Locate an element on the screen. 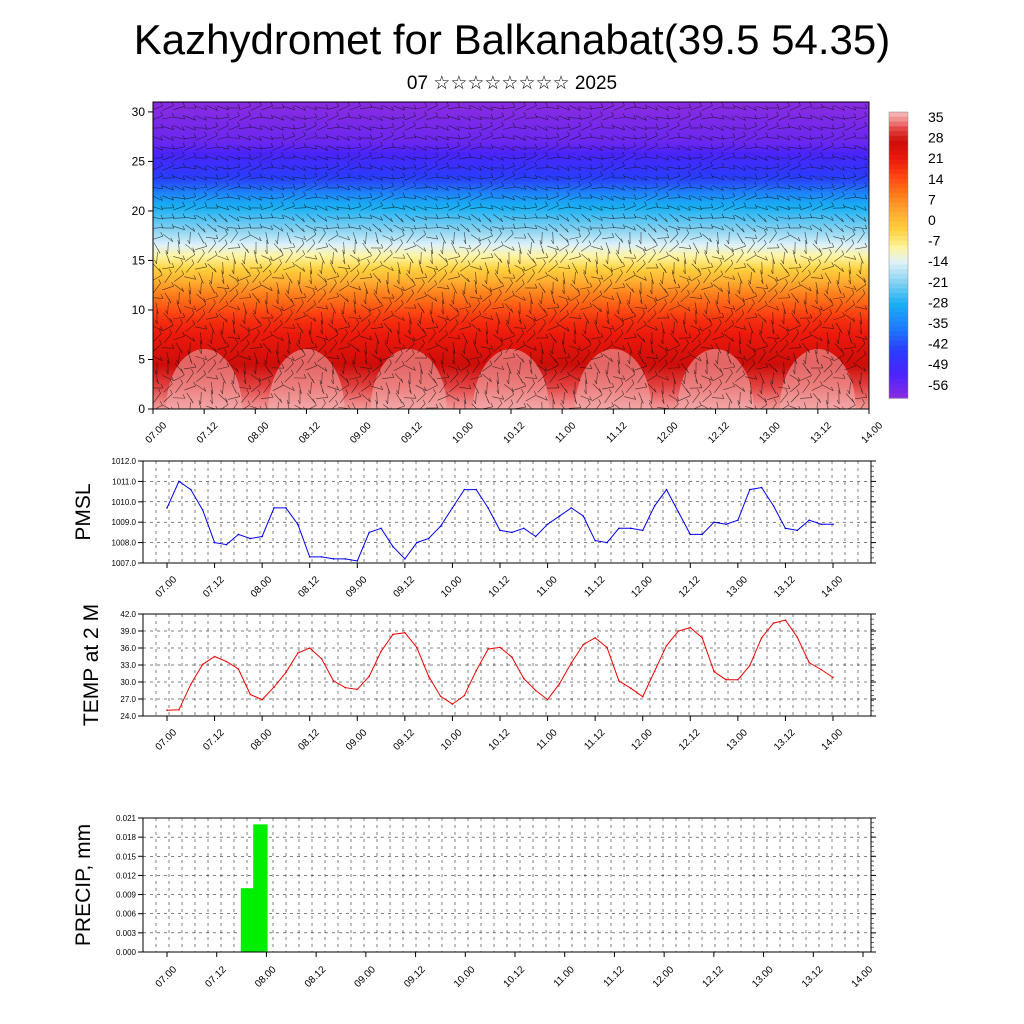  cross-section-xtick-label: 09.00 is located at coordinates (361, 433).